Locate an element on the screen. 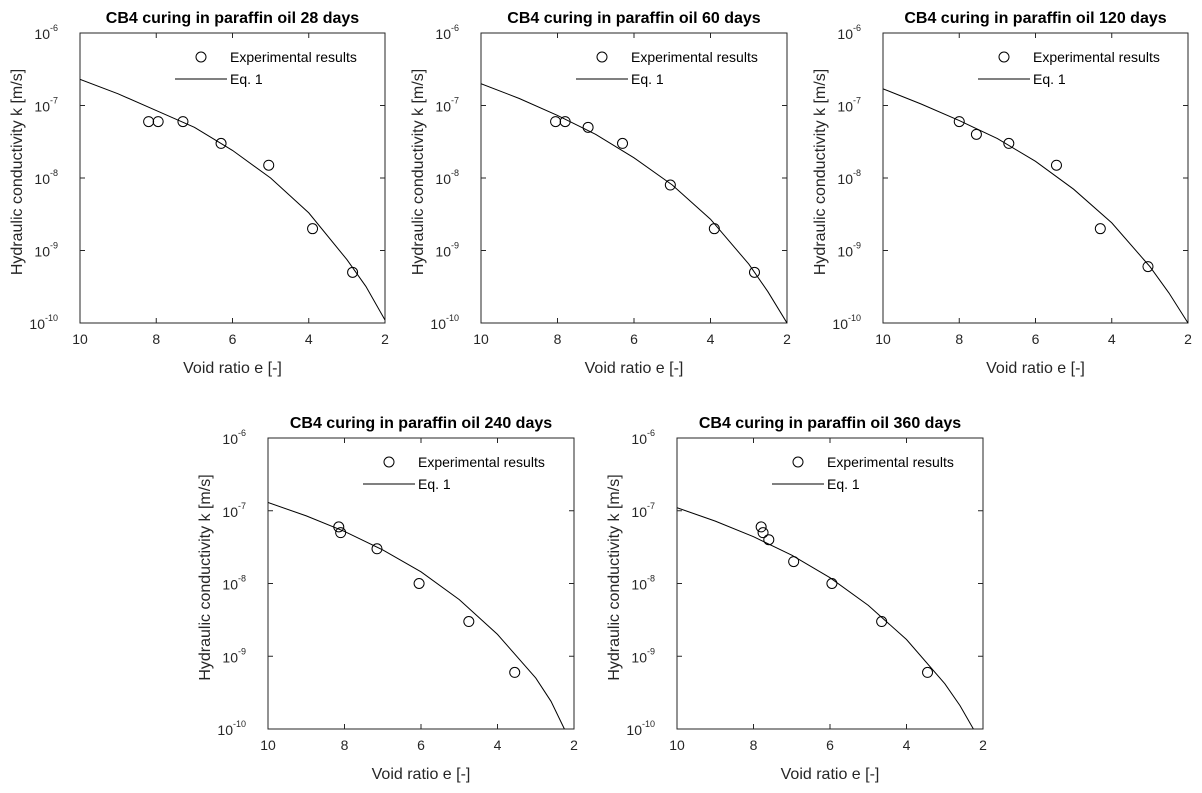  chart-title: CB4 curing in paraffin oil 360 days is located at coordinates (830, 423).